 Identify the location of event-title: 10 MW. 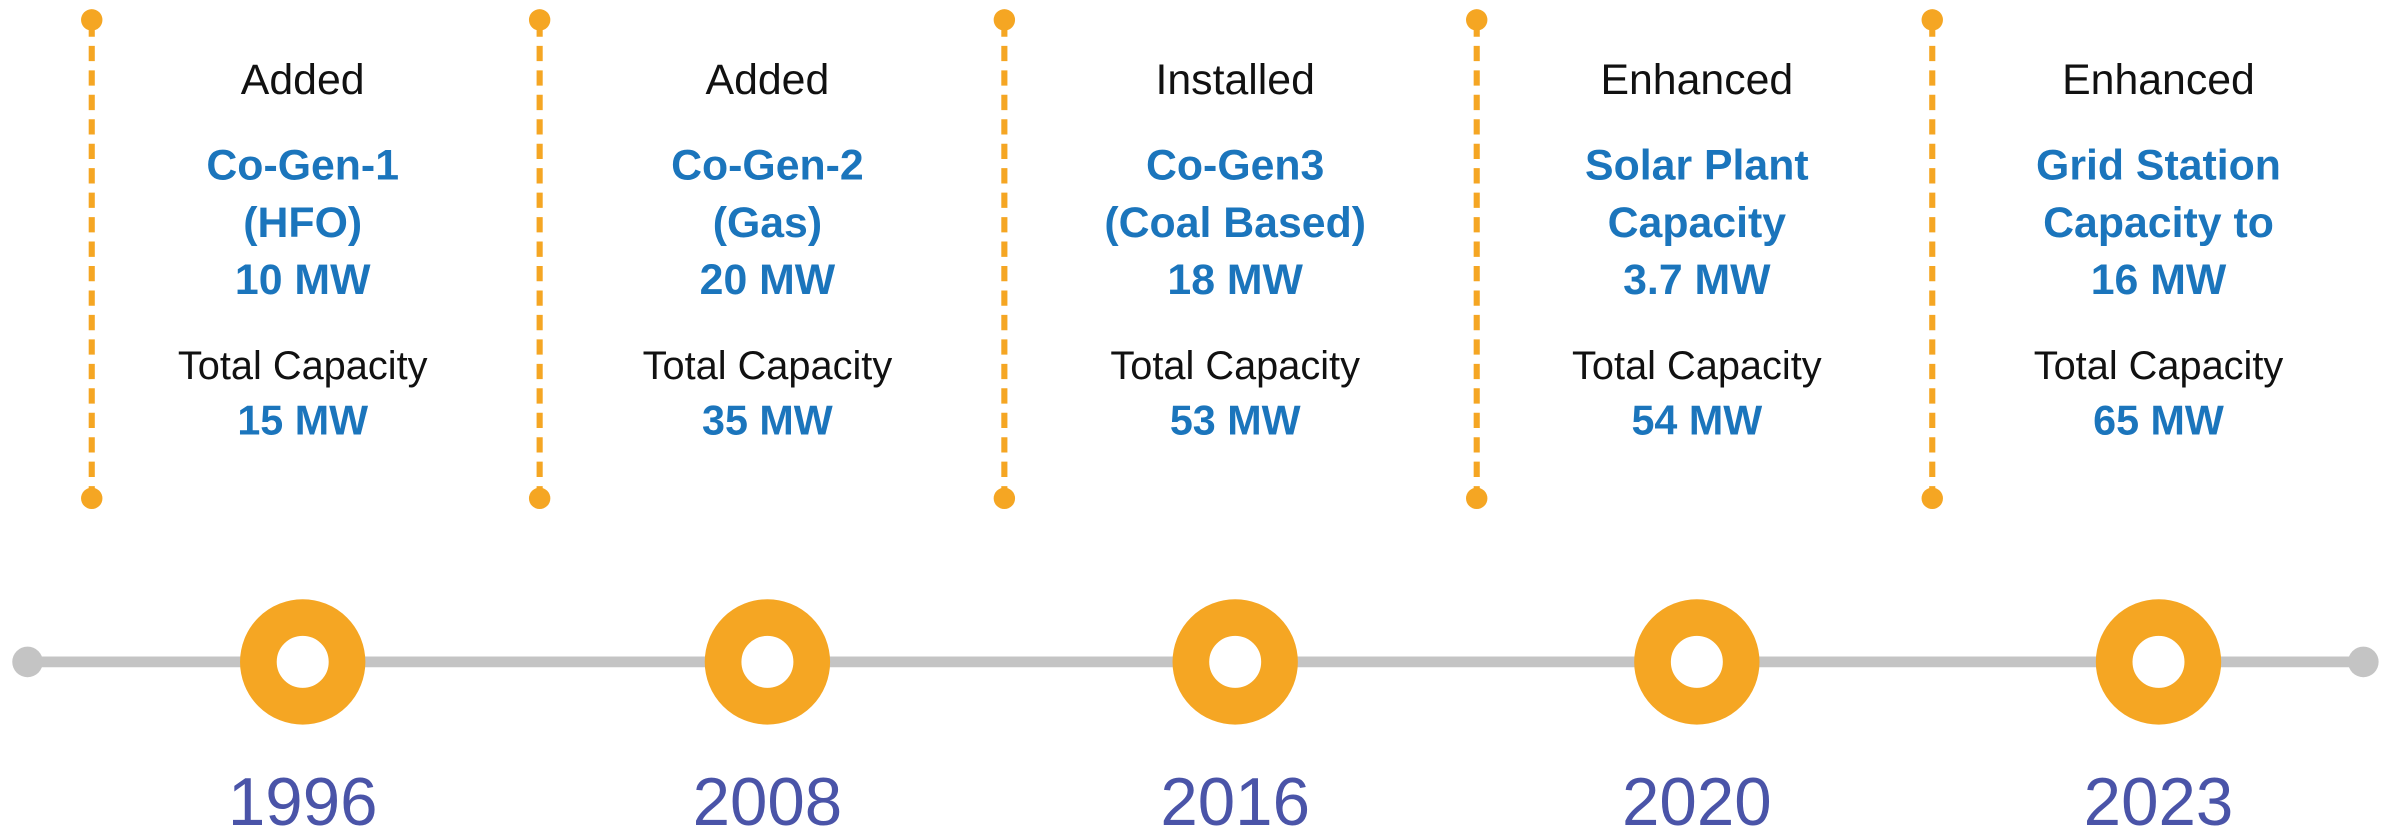
(303, 280).